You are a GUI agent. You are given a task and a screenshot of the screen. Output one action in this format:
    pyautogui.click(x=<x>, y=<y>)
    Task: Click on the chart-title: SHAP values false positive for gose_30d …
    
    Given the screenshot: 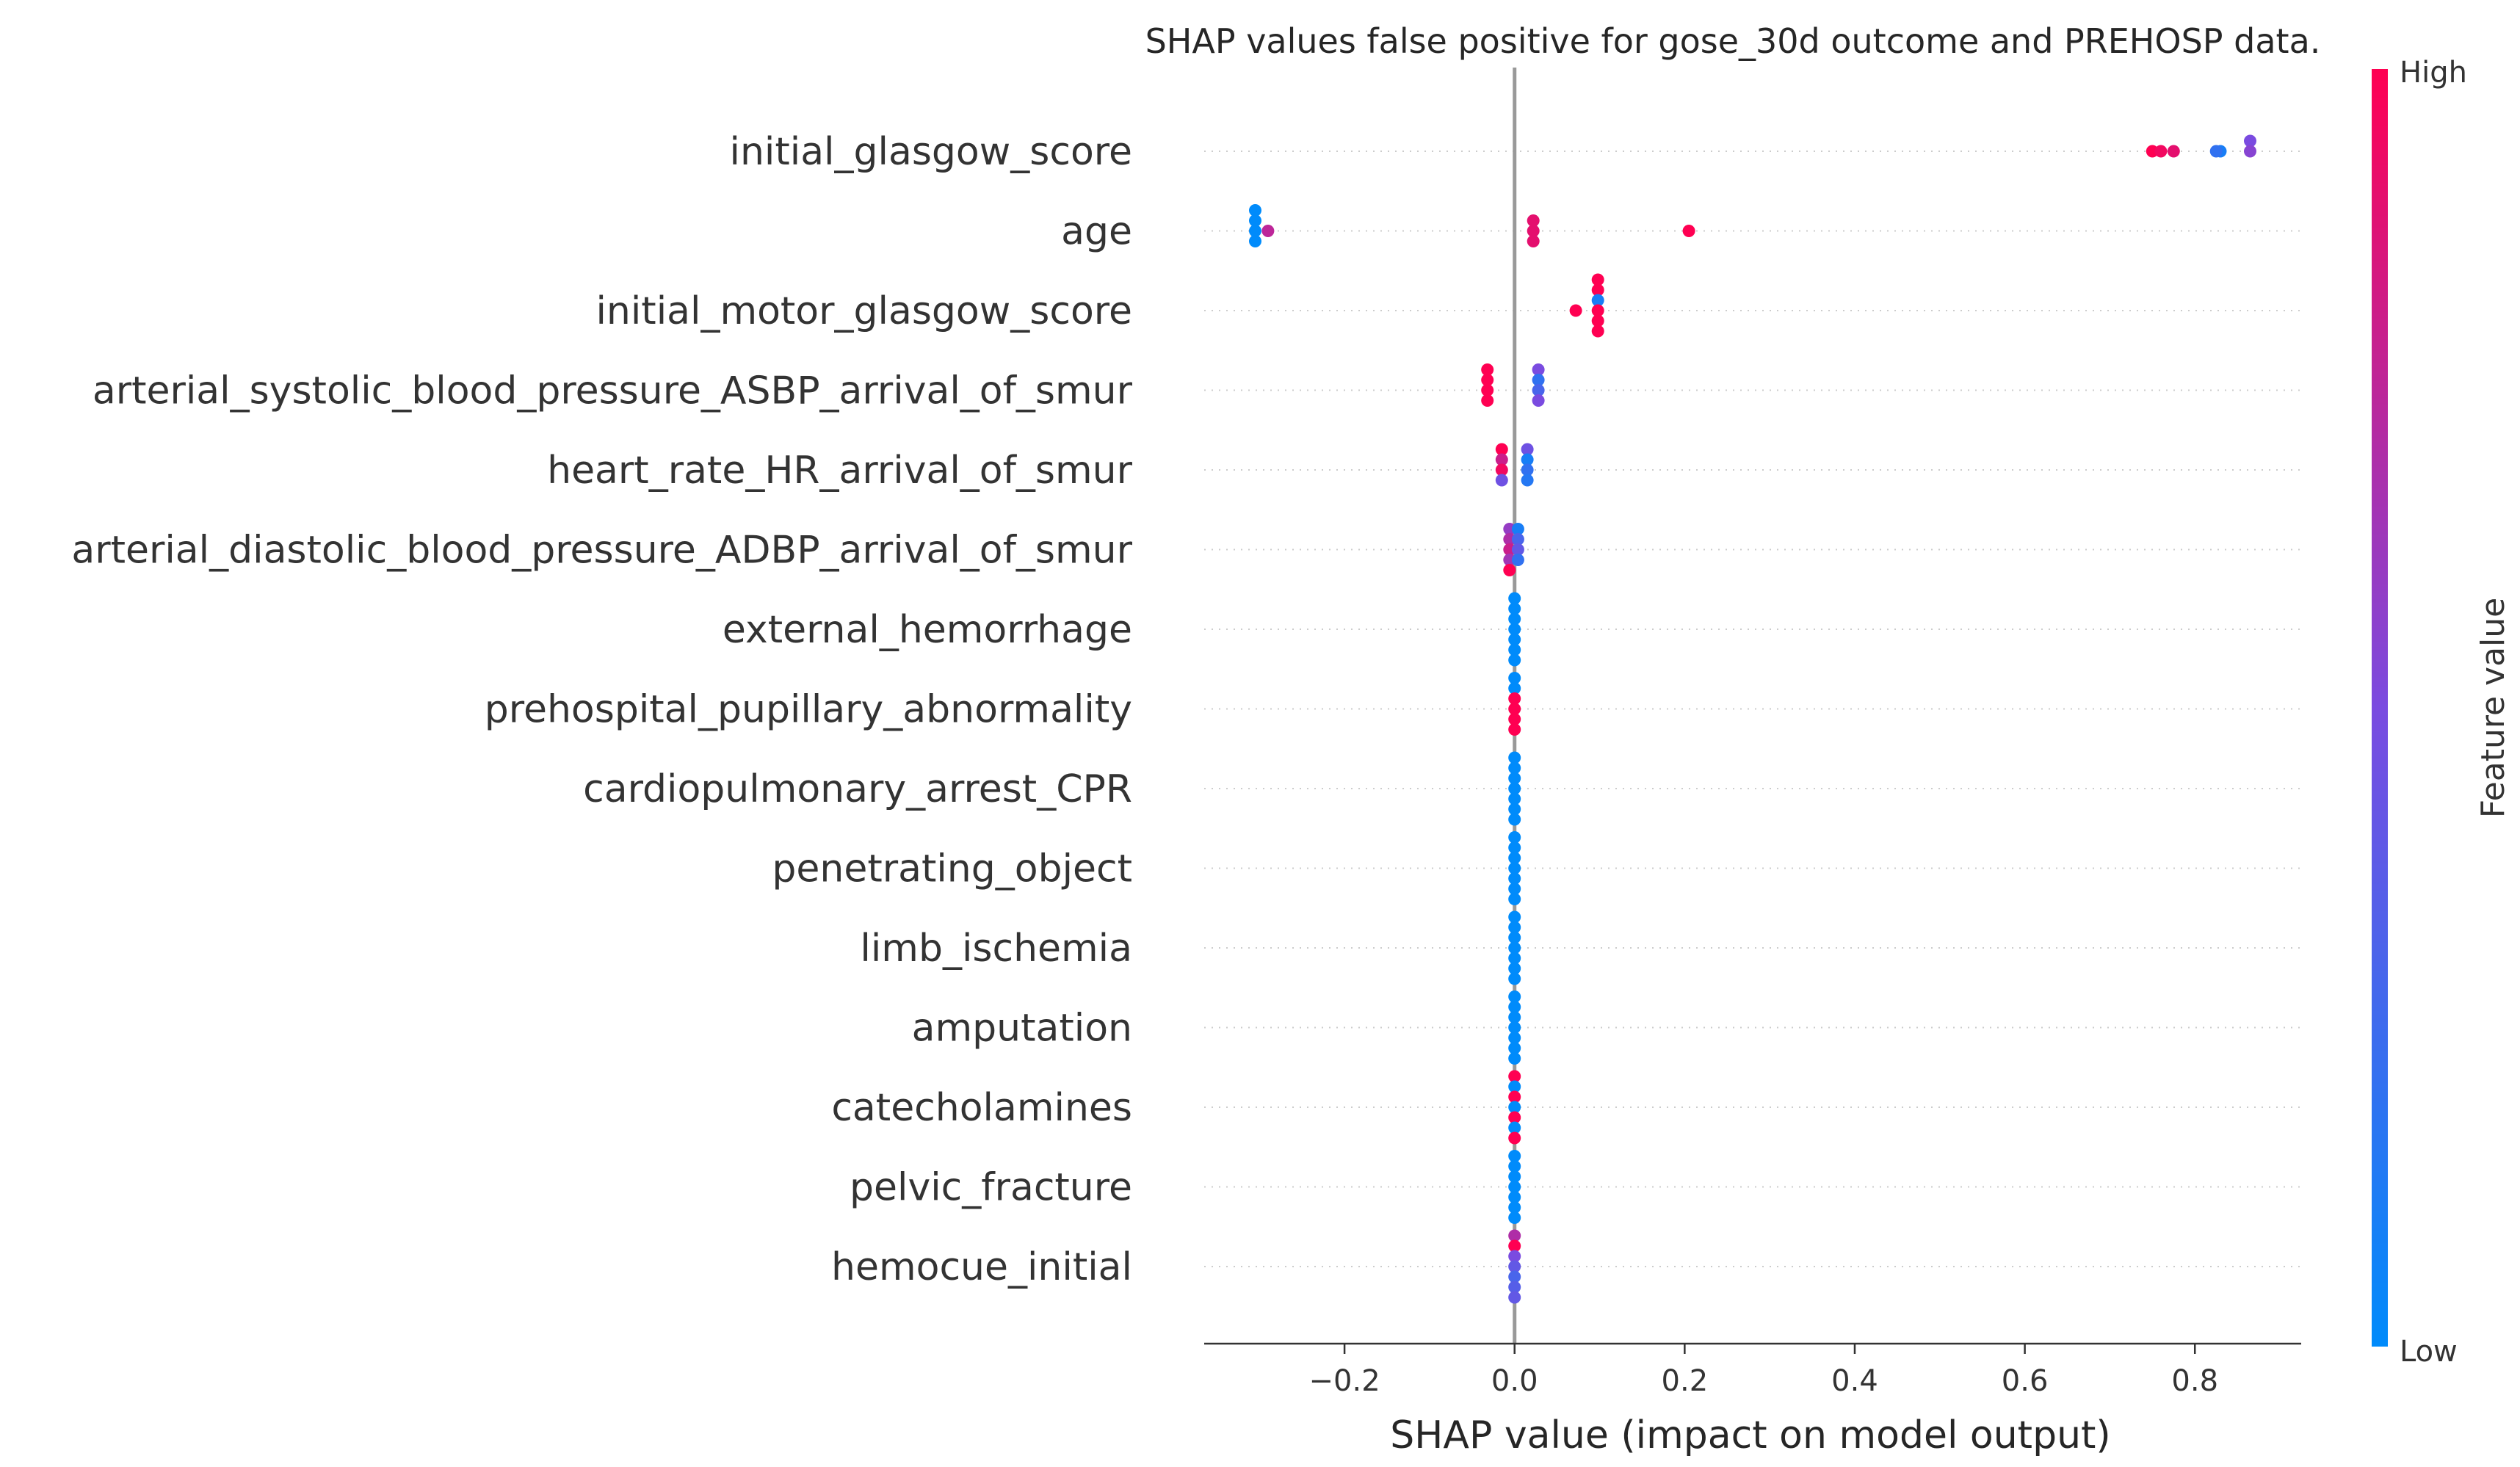 What is the action you would take?
    pyautogui.click(x=1733, y=41)
    